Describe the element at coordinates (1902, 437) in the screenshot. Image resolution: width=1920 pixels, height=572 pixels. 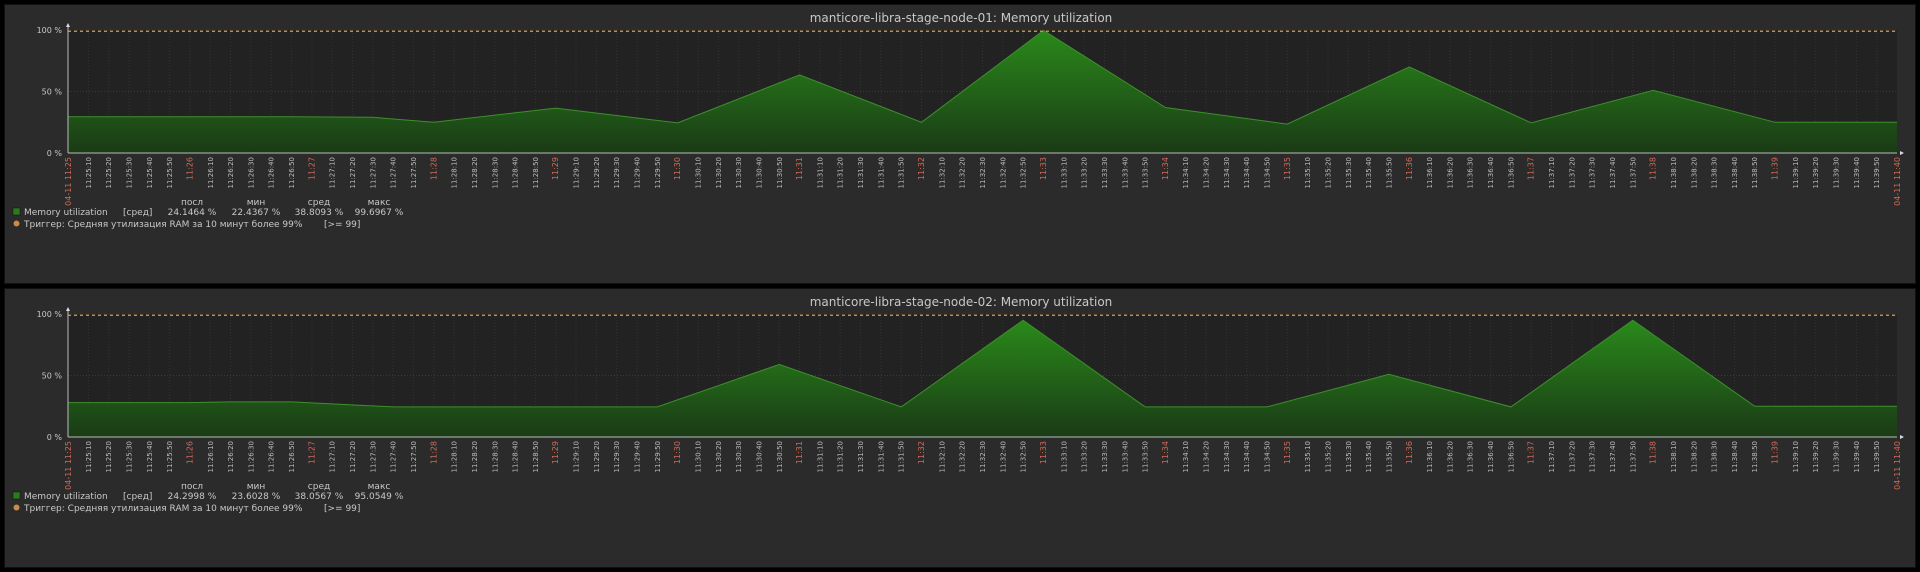
I see `x-axis-arrow` at that location.